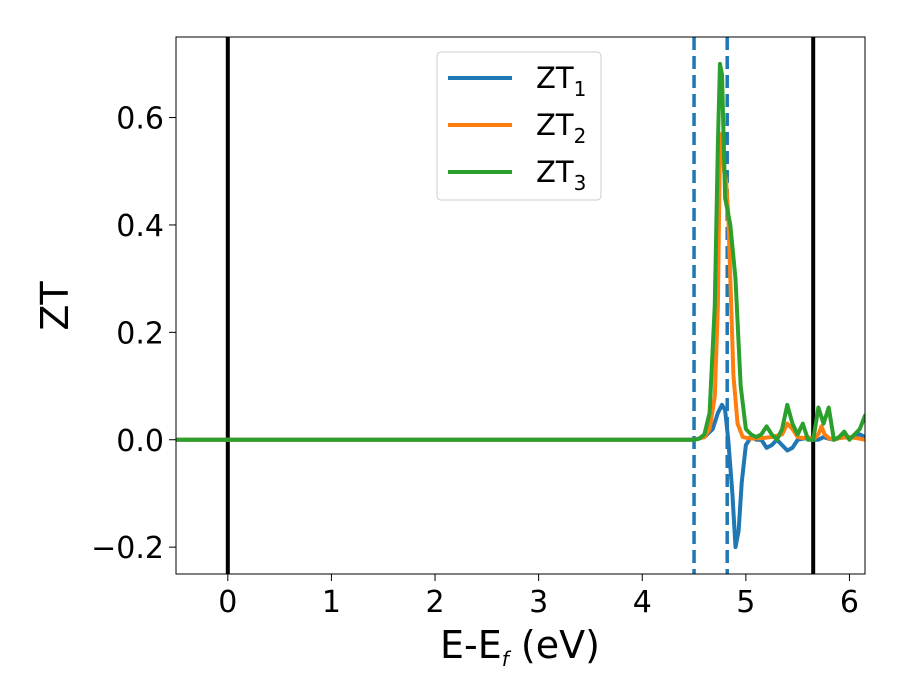 The height and width of the screenshot is (700, 900). Describe the element at coordinates (745, 602) in the screenshot. I see `x-tick-label-5: 5` at that location.